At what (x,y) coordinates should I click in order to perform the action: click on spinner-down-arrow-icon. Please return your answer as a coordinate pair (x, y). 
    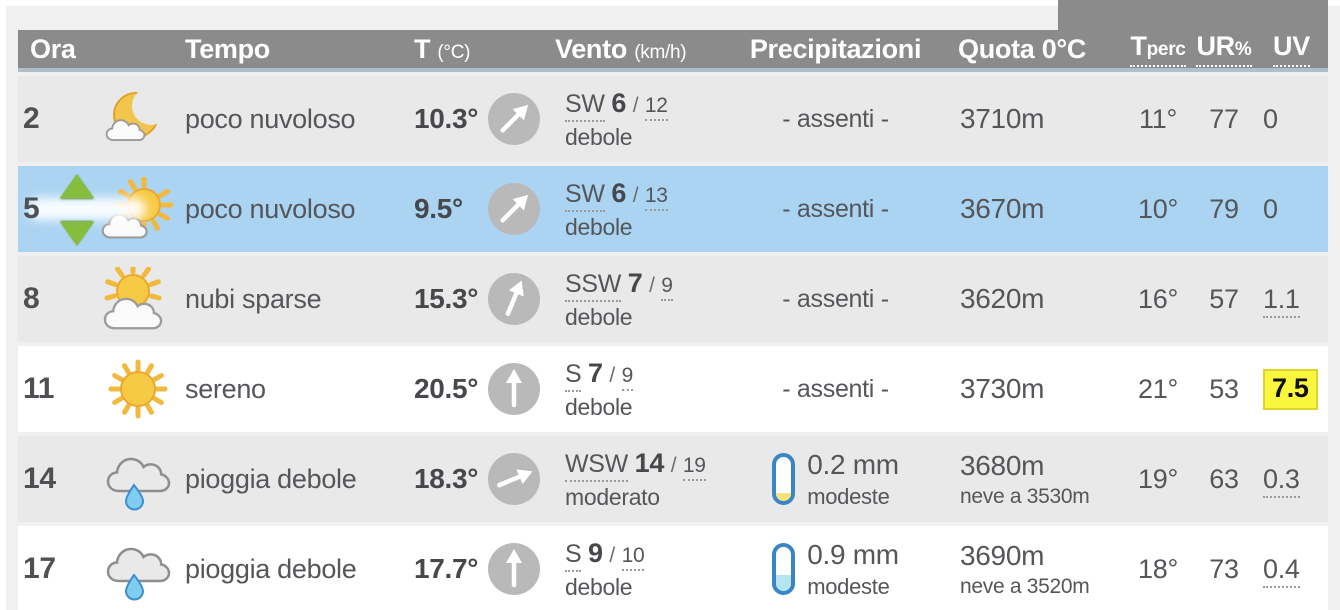
    Looking at the image, I should click on (77, 234).